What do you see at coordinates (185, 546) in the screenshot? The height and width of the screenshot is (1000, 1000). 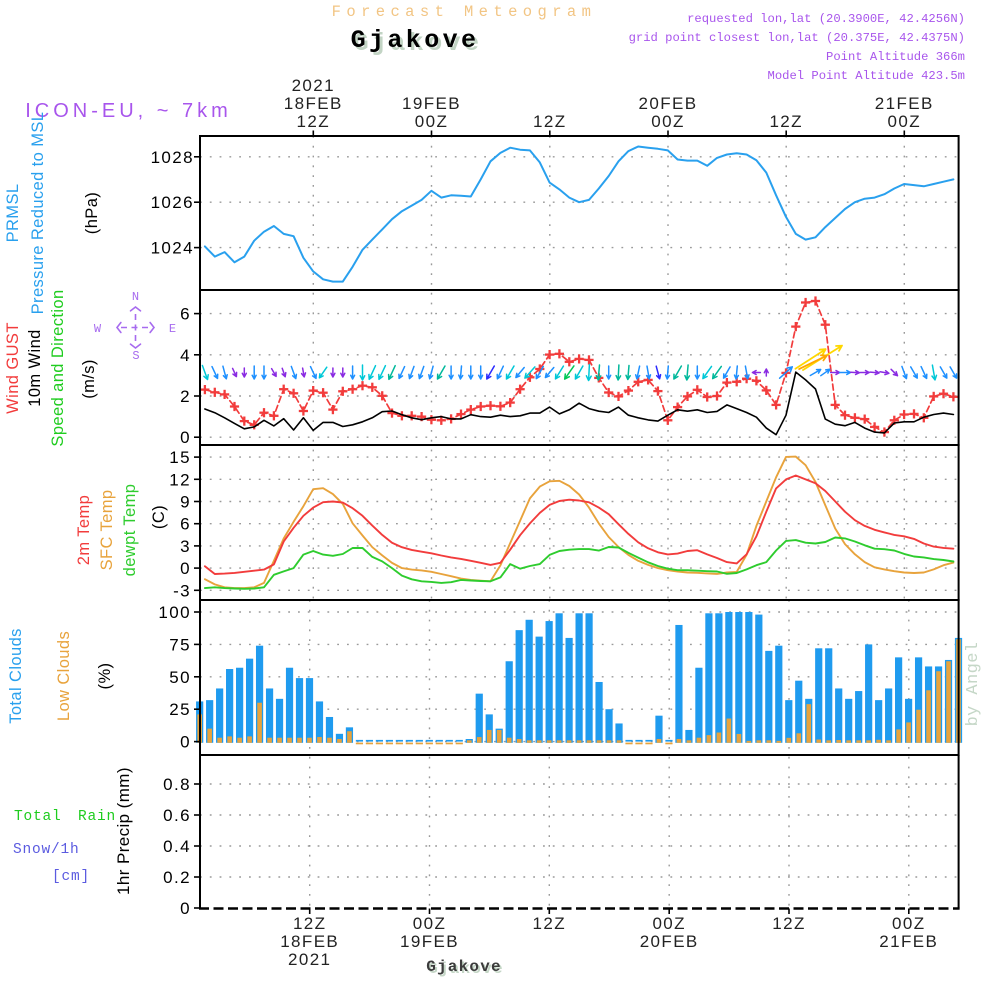 I see `svg-text: 3` at bounding box center [185, 546].